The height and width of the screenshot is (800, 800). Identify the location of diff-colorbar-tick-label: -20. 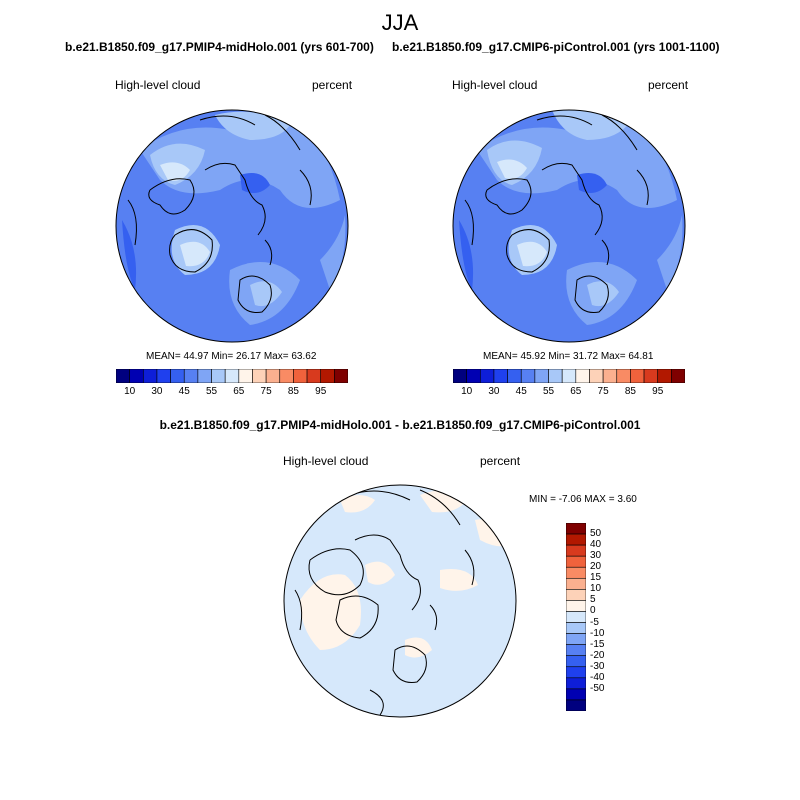
(597, 655).